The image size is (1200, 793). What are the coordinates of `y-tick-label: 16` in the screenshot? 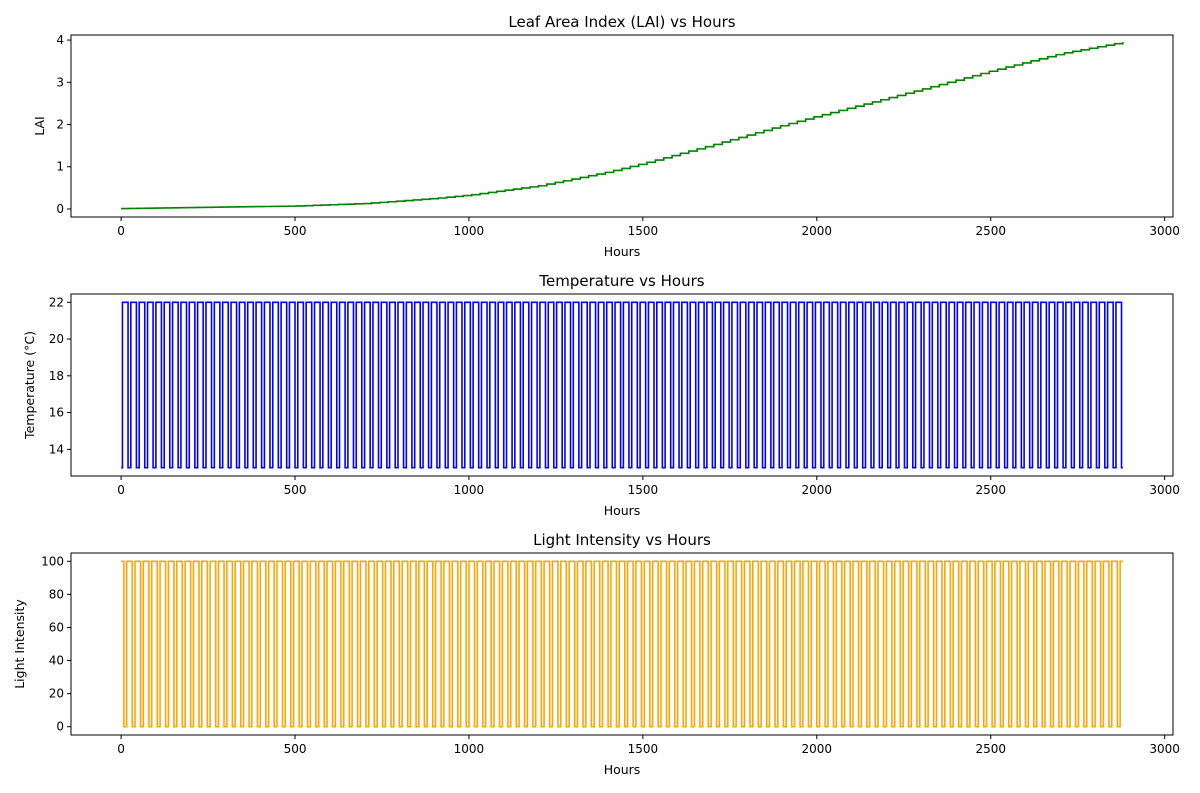 It's located at (56, 413).